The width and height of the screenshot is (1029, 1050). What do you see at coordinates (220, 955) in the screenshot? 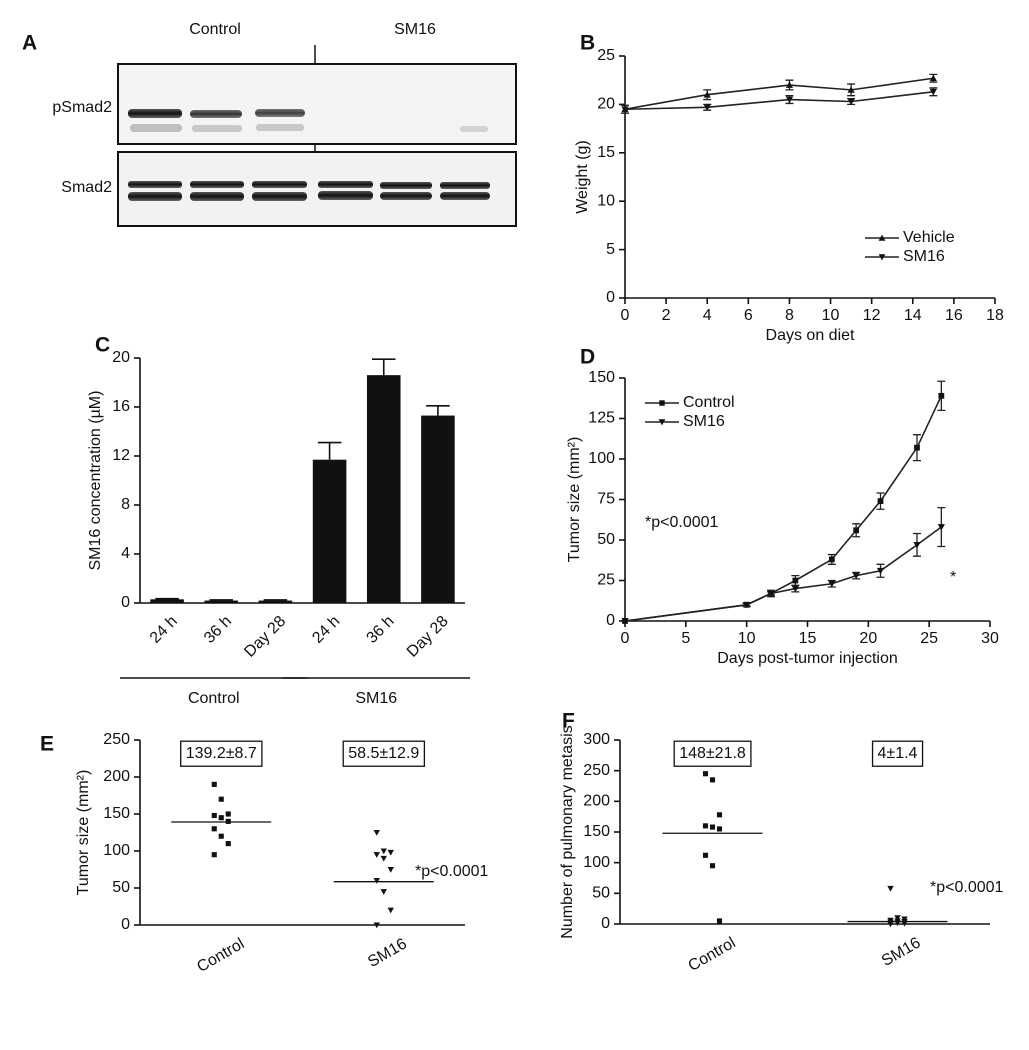
I see `x-tick-label: Control` at bounding box center [220, 955].